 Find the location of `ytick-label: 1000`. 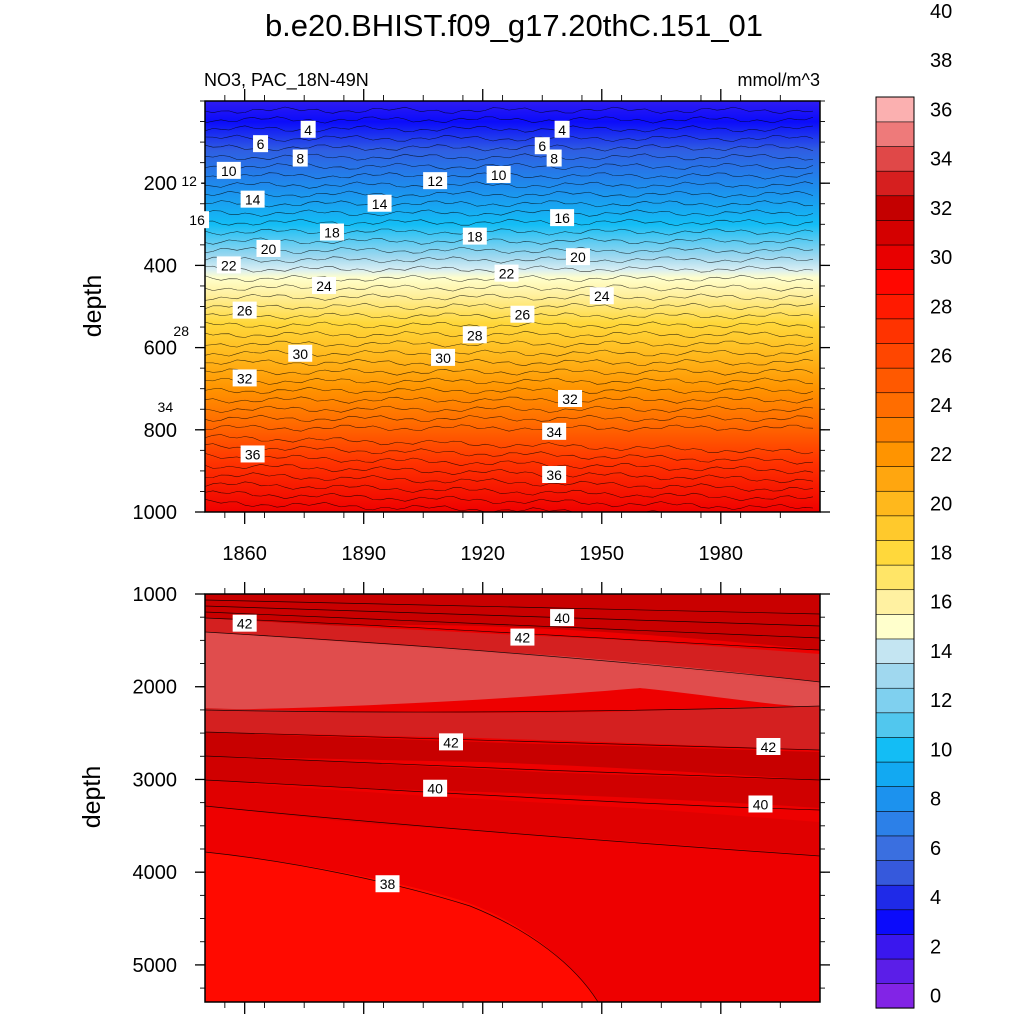

ytick-label: 1000 is located at coordinates (155, 513).